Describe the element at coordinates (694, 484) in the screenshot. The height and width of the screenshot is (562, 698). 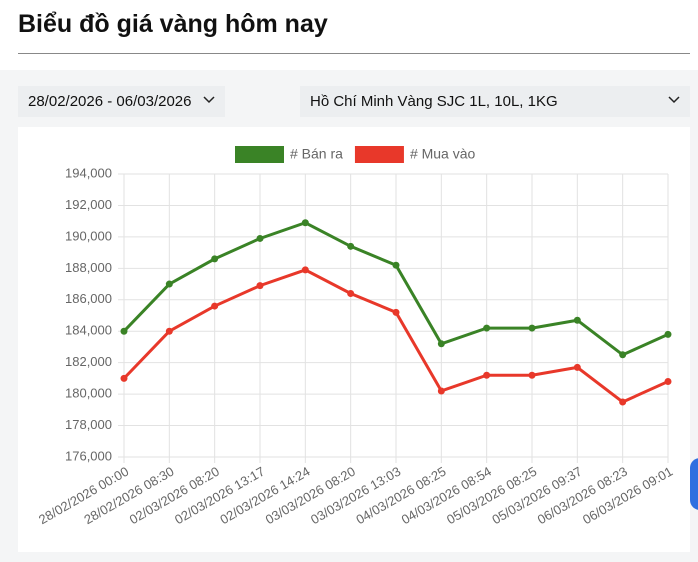
I see `floating-button` at that location.